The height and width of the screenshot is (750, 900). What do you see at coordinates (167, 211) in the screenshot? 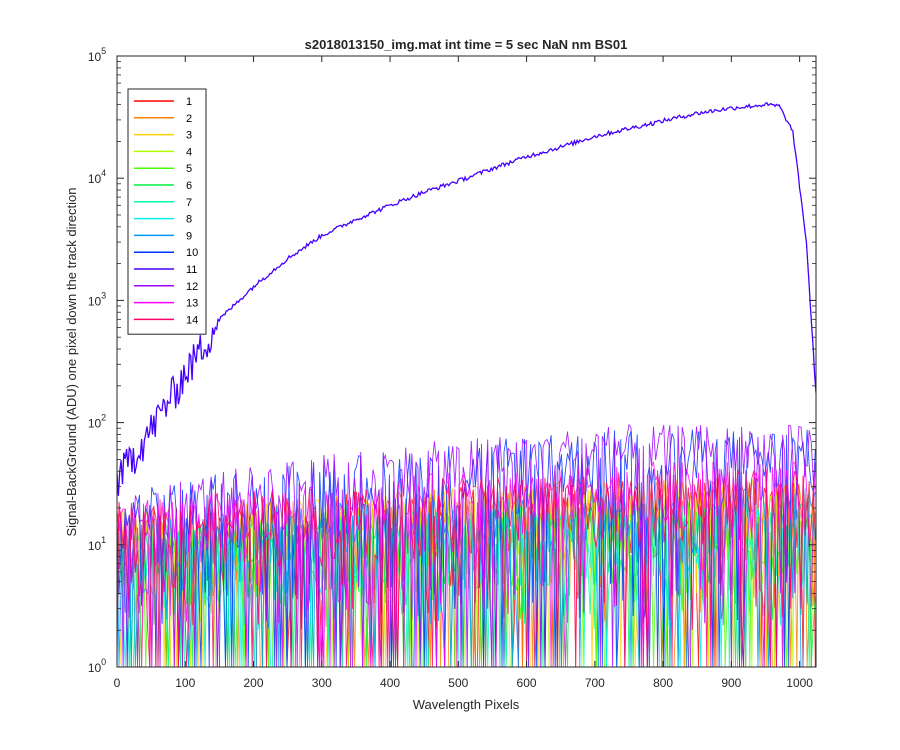
I see `legend-box` at bounding box center [167, 211].